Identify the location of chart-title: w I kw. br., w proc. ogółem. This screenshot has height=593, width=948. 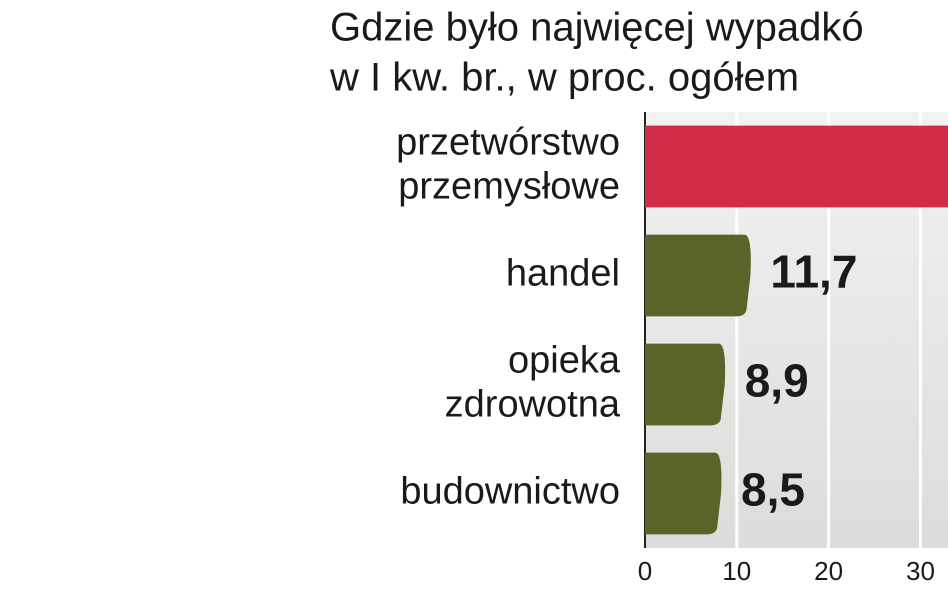
(564, 78).